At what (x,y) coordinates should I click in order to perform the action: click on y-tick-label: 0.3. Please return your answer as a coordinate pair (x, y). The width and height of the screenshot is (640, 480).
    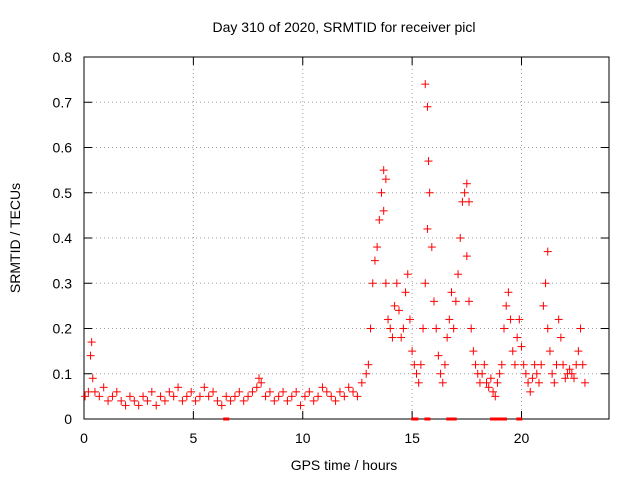
    Looking at the image, I should click on (63, 283).